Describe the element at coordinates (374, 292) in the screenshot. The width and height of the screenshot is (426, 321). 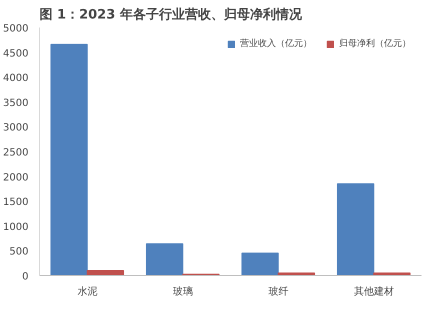
I see `x-tick-label: 其他建材` at that location.